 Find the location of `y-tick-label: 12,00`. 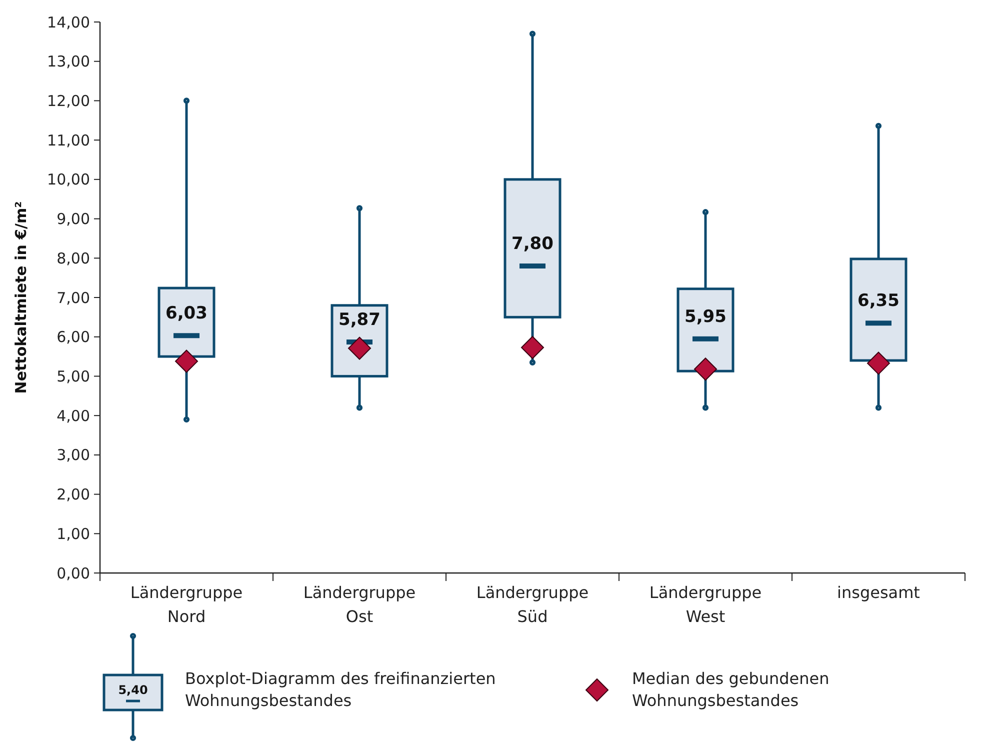

y-tick-label: 12,00 is located at coordinates (68, 101).